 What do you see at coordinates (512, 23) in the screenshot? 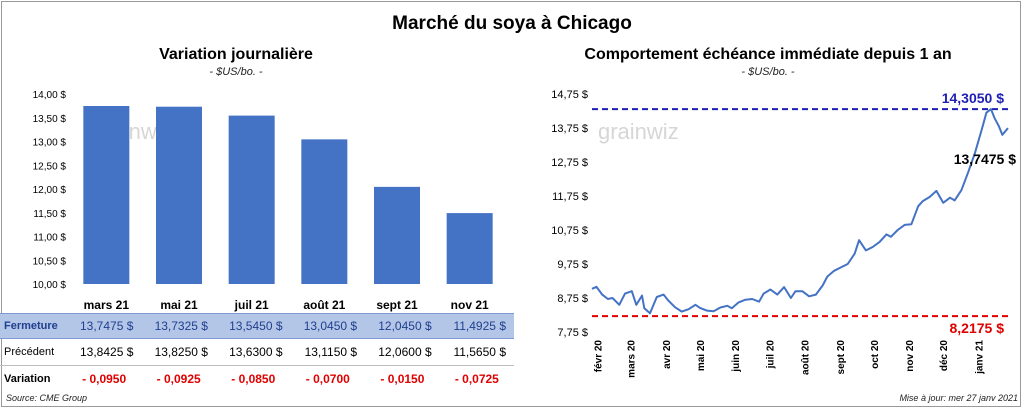
I see `main-title: Marché du soya à Chicago` at bounding box center [512, 23].